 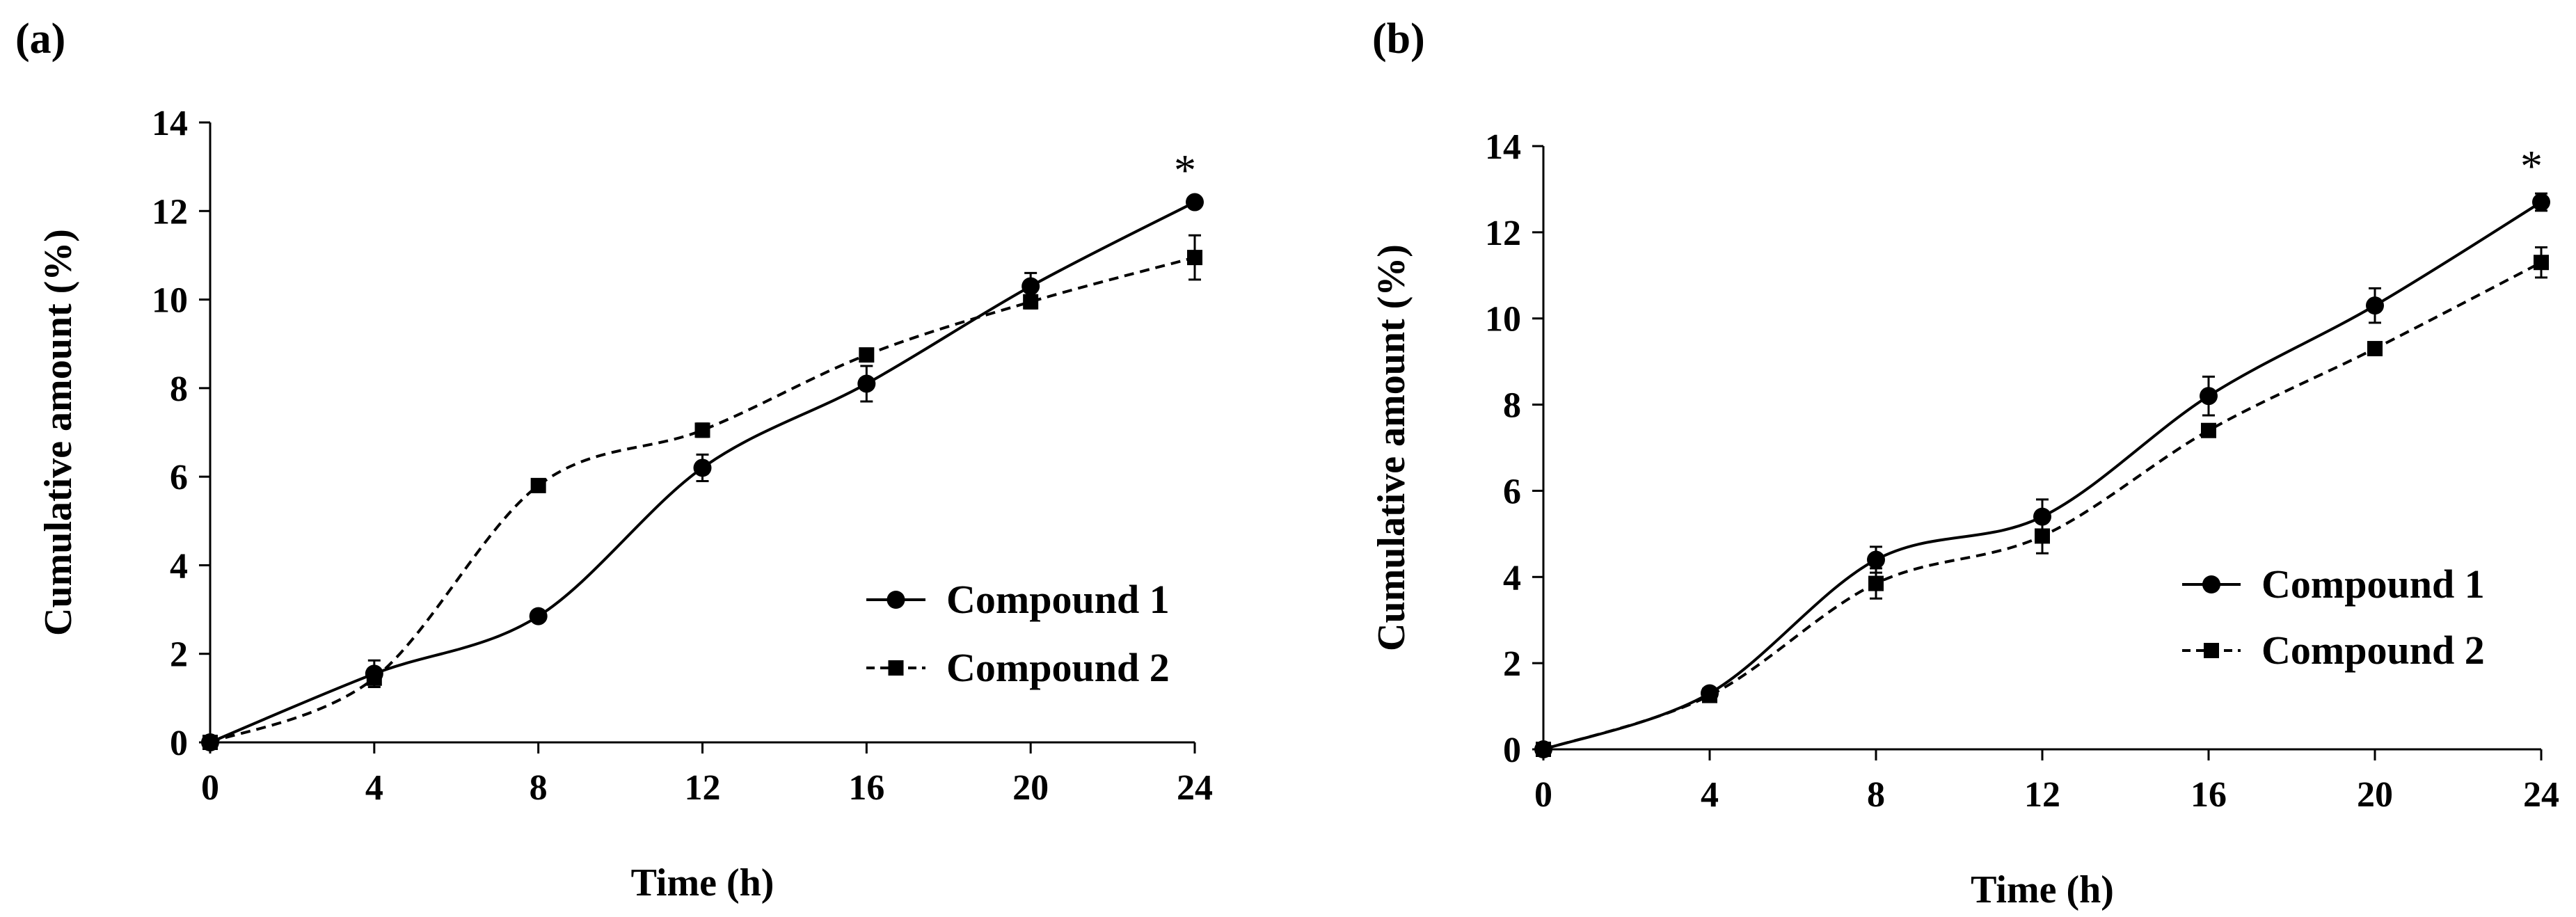 I want to click on panel-label: (b), so click(x=1398, y=39).